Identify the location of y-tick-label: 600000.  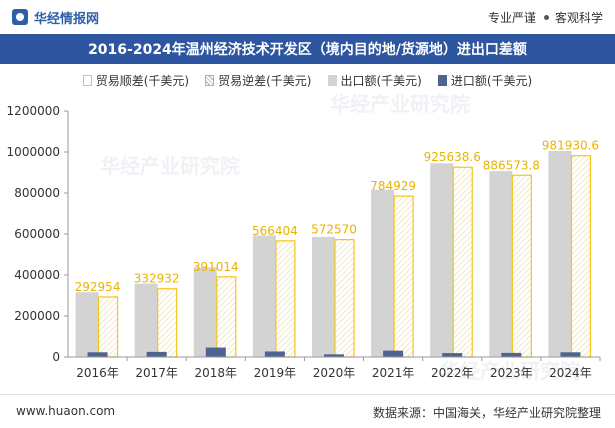
(37, 234).